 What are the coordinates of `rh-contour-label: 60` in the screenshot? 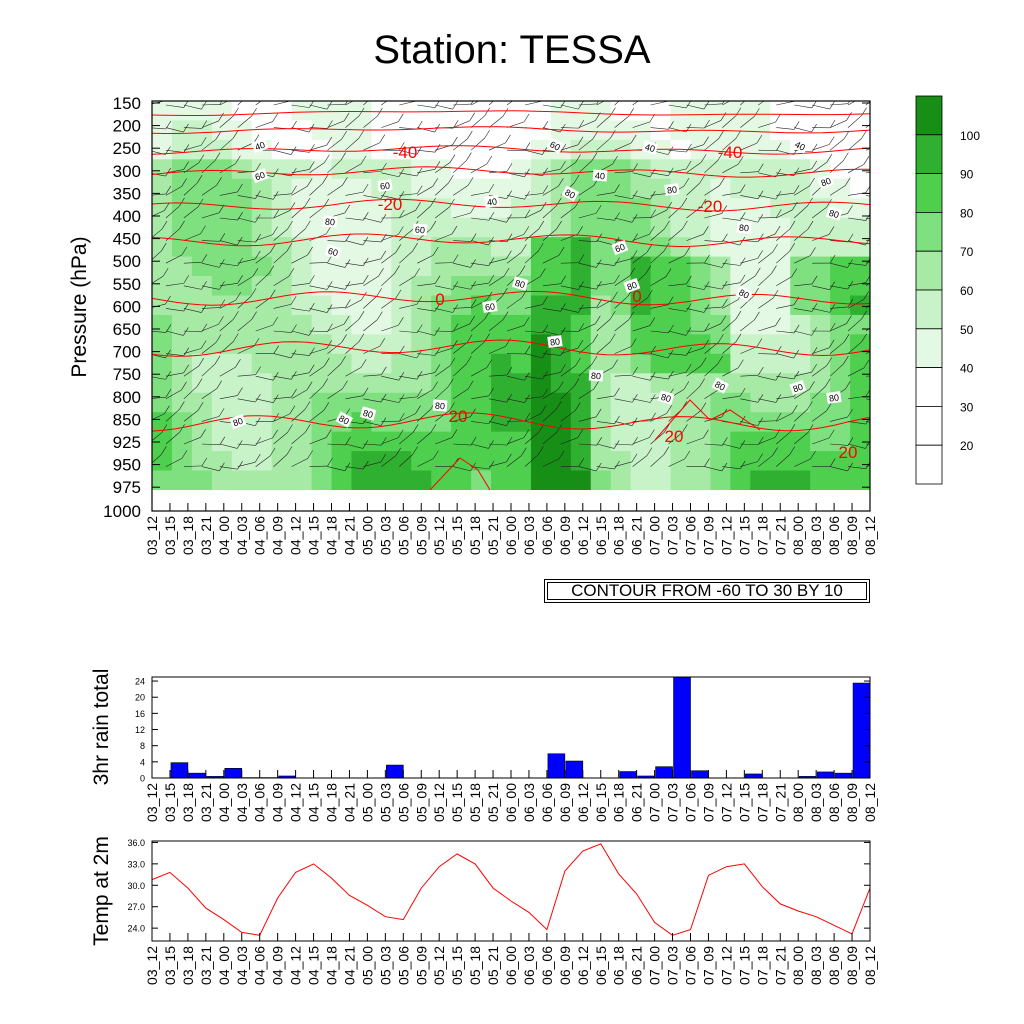 It's located at (260, 176).